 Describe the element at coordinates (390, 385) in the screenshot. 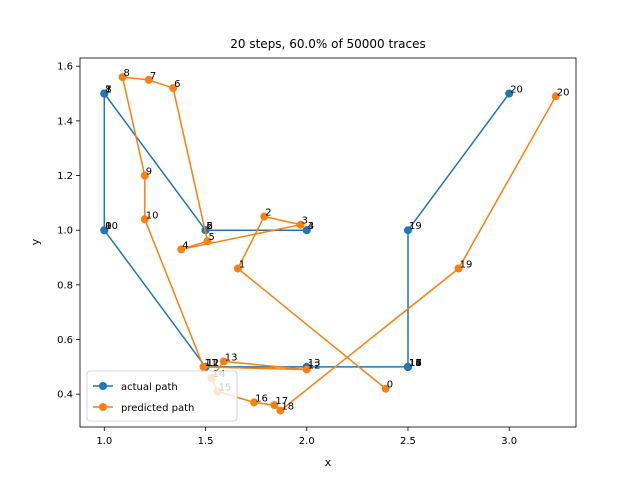

I see `point-label-predicted: 0` at that location.